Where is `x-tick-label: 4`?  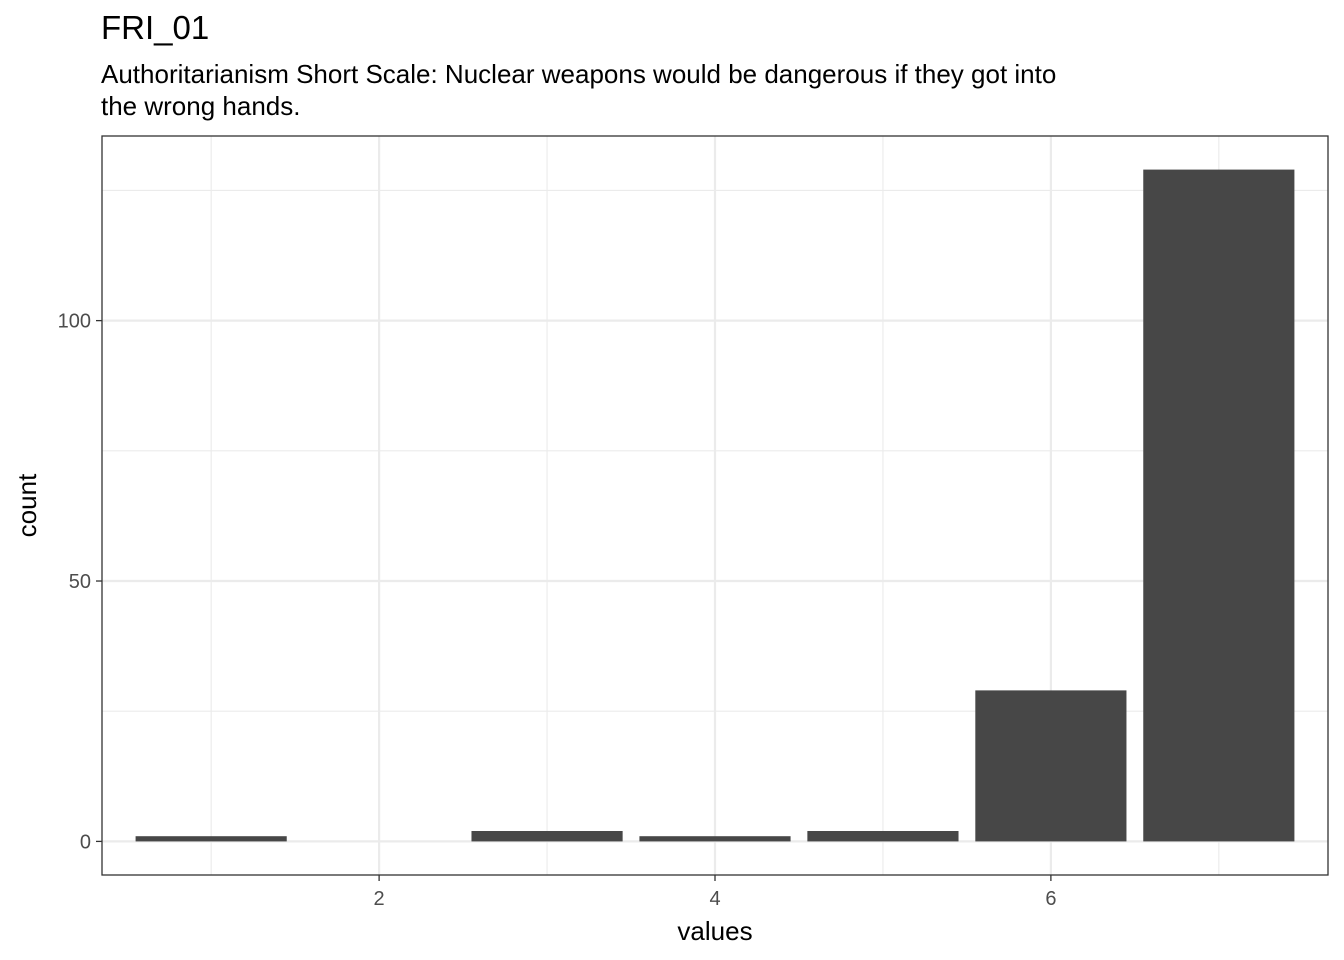 x-tick-label: 4 is located at coordinates (714, 899).